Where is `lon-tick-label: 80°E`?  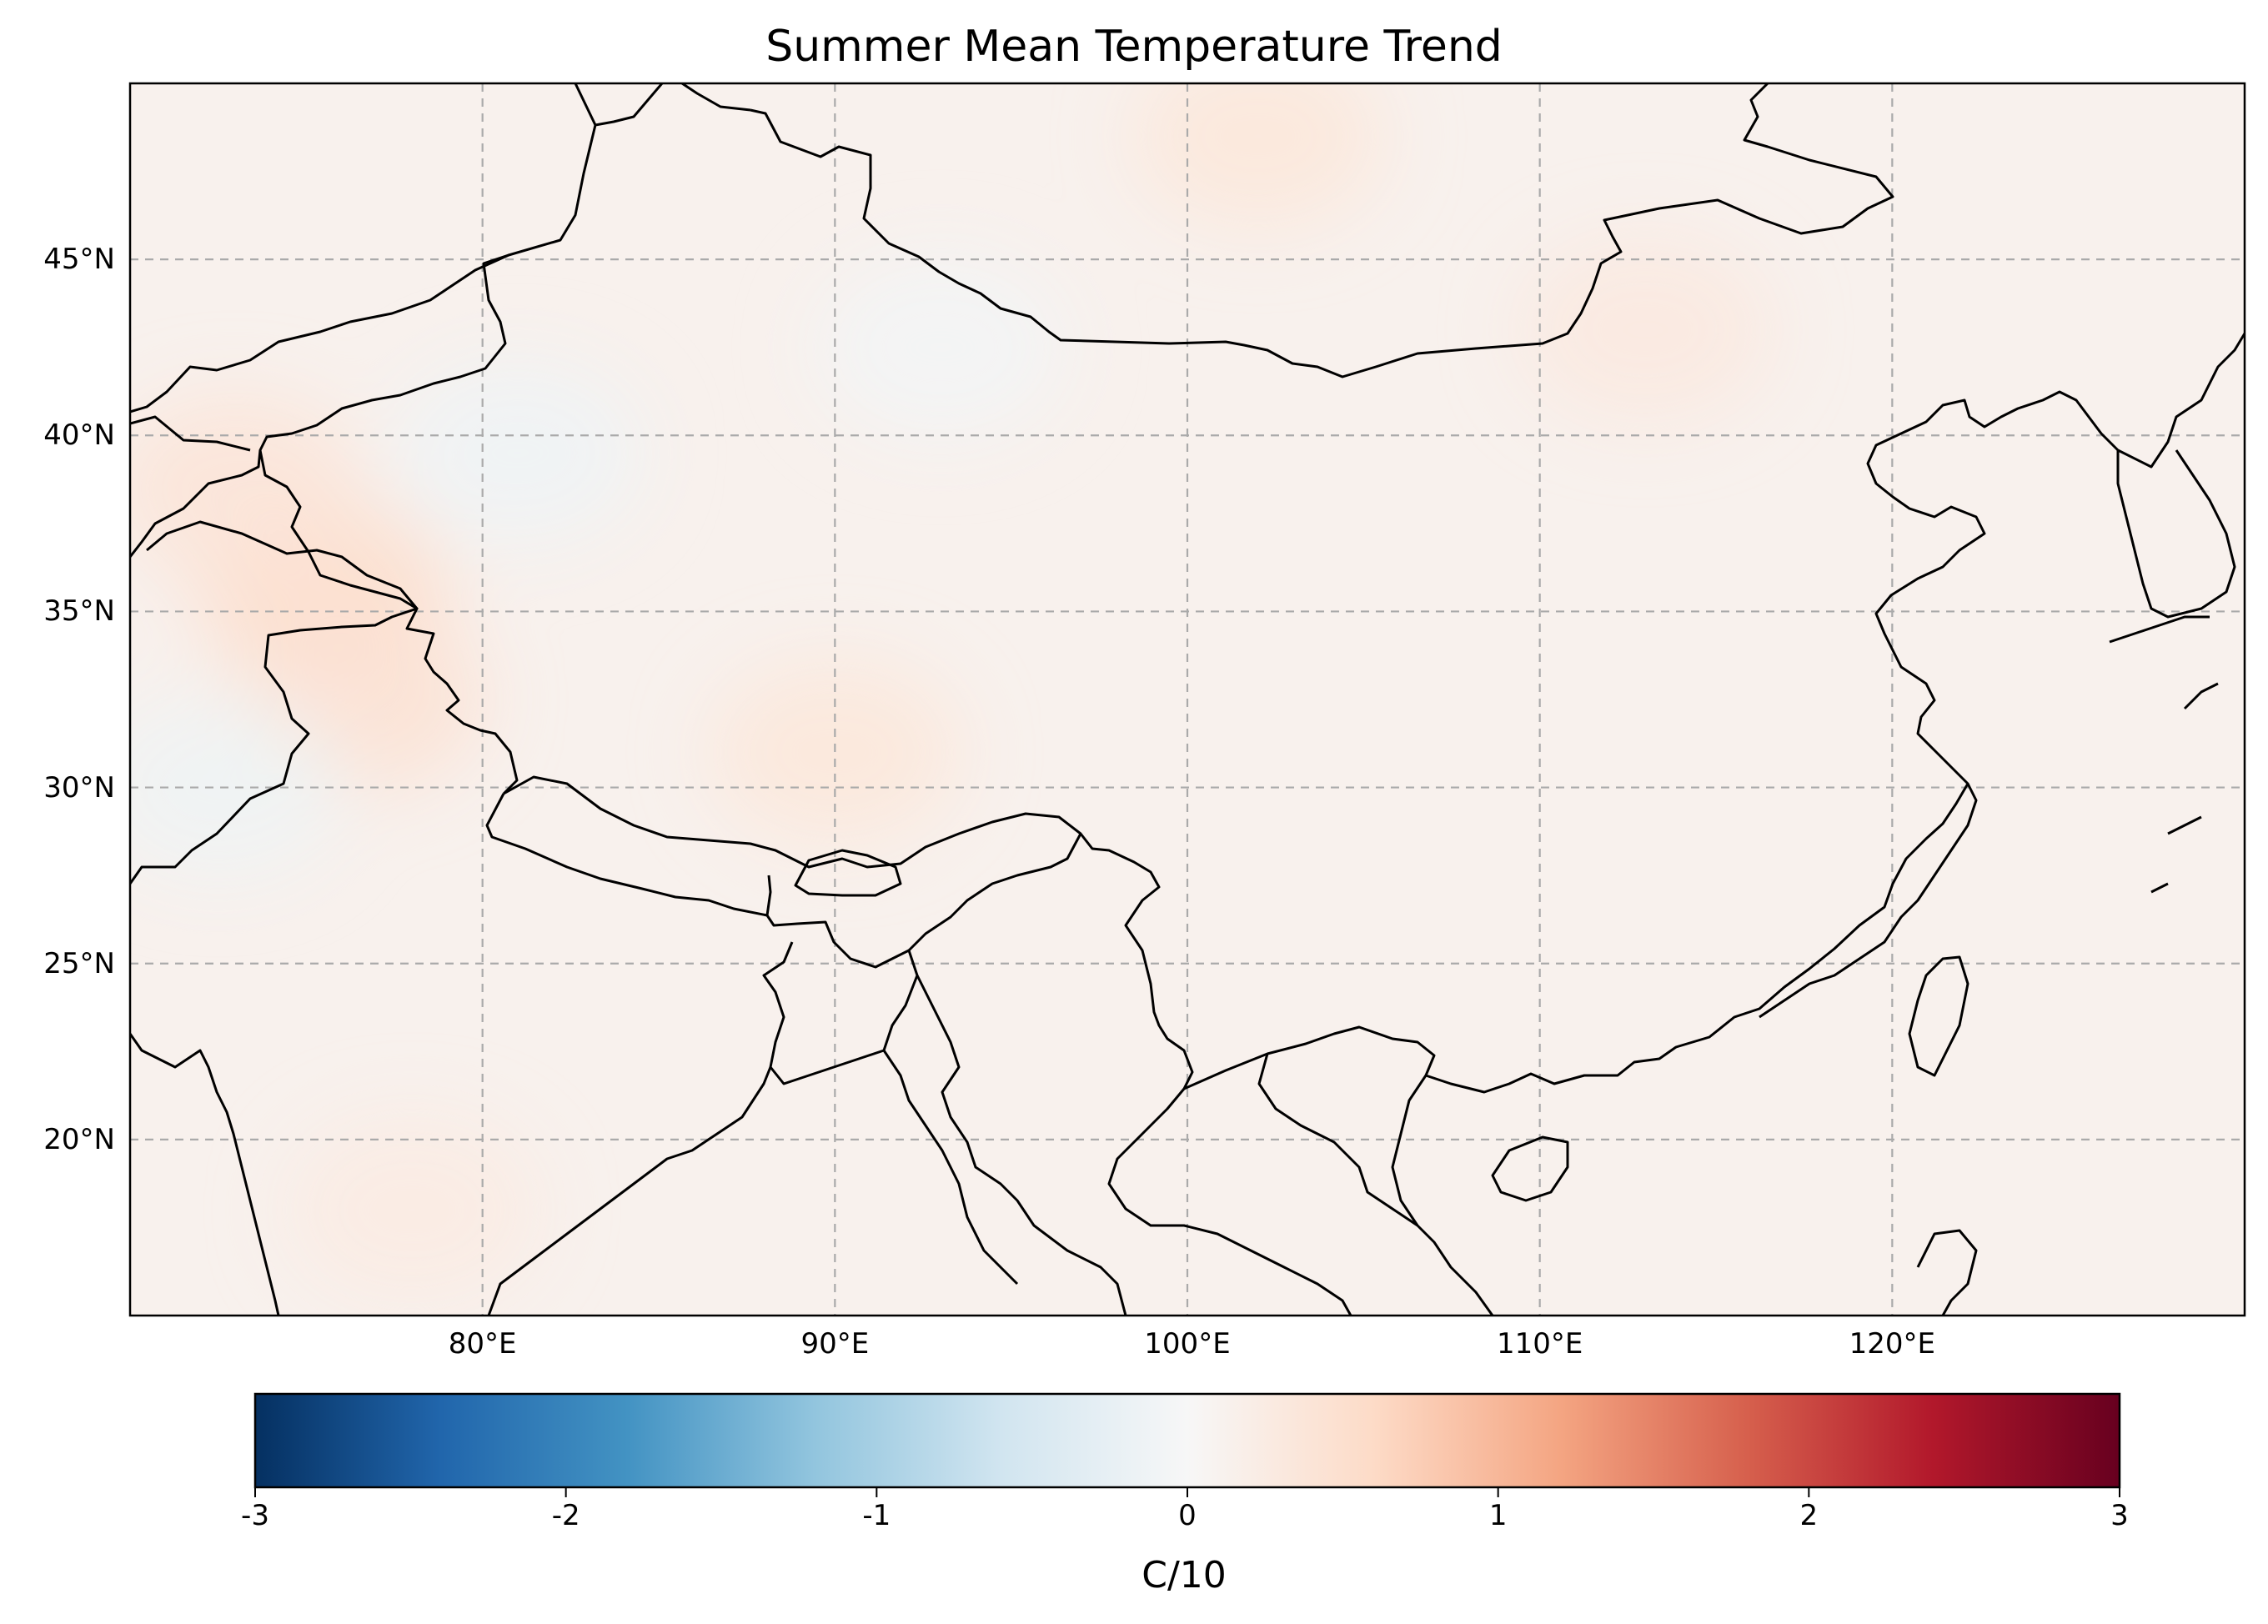 lon-tick-label: 80°E is located at coordinates (482, 1344).